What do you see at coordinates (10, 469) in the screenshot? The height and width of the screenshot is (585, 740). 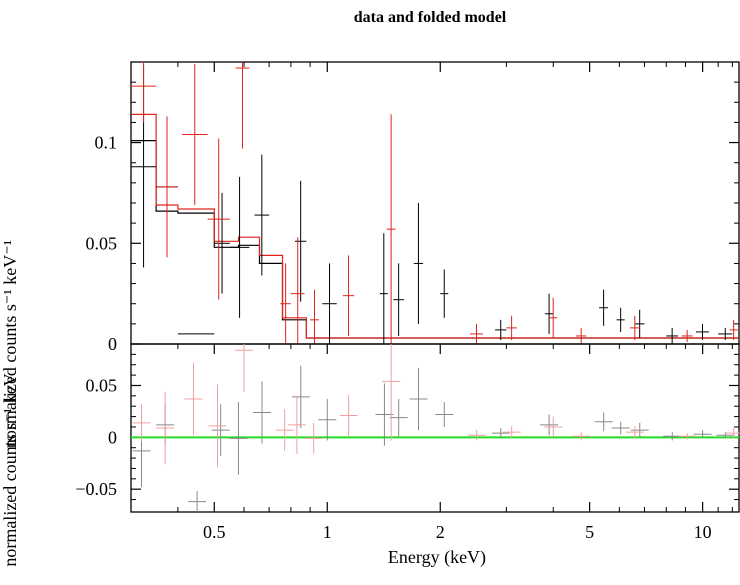 I see `y-axis-label-bottom: normalized counts s⁻¹ keV` at bounding box center [10, 469].